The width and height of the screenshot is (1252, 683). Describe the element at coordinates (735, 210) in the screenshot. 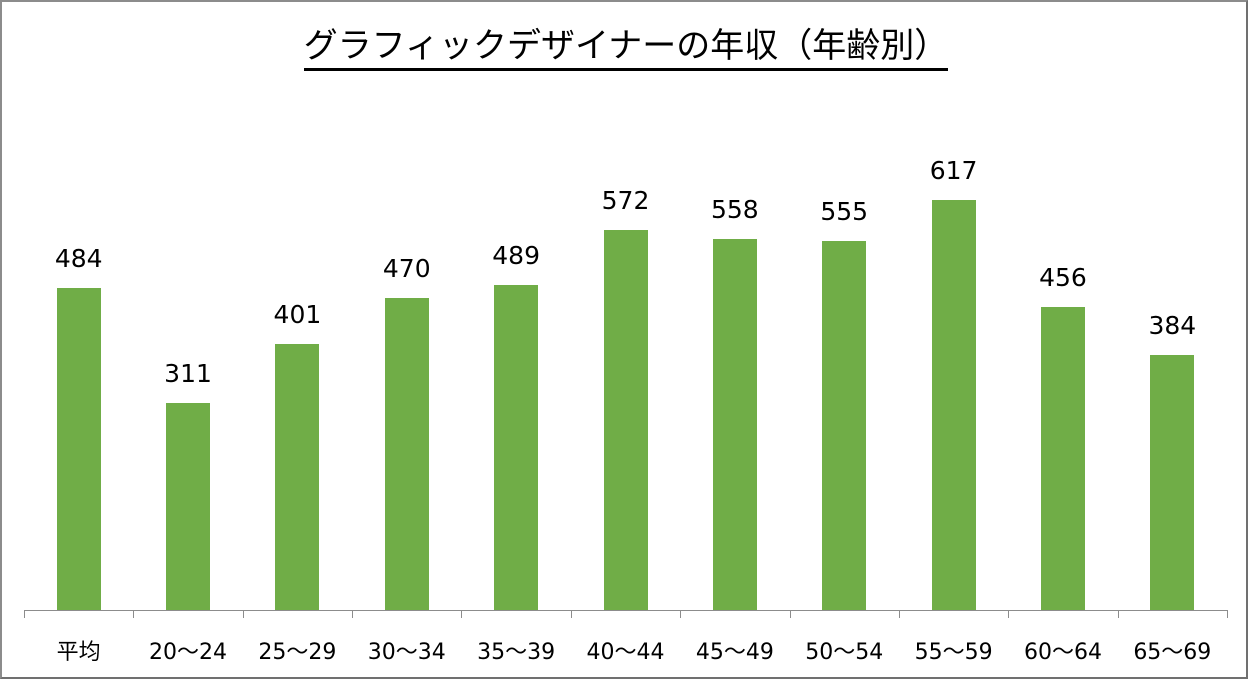

I see `data-label: 558` at that location.